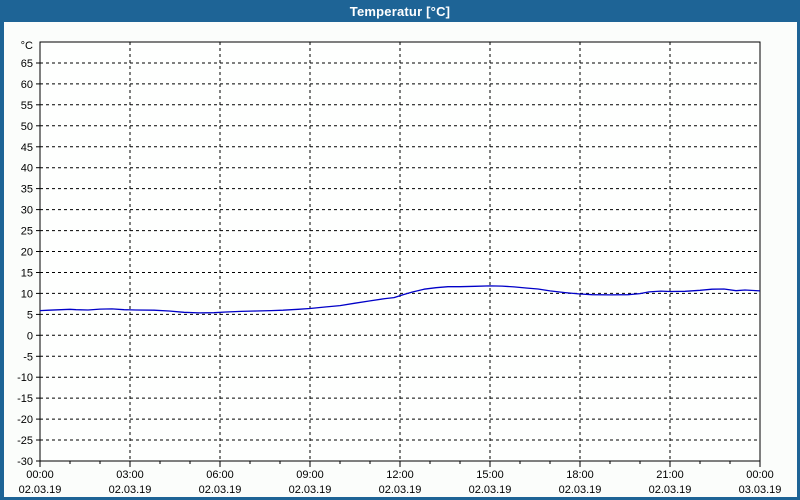  Describe the element at coordinates (310, 475) in the screenshot. I see `svg-text: 09:00` at that location.